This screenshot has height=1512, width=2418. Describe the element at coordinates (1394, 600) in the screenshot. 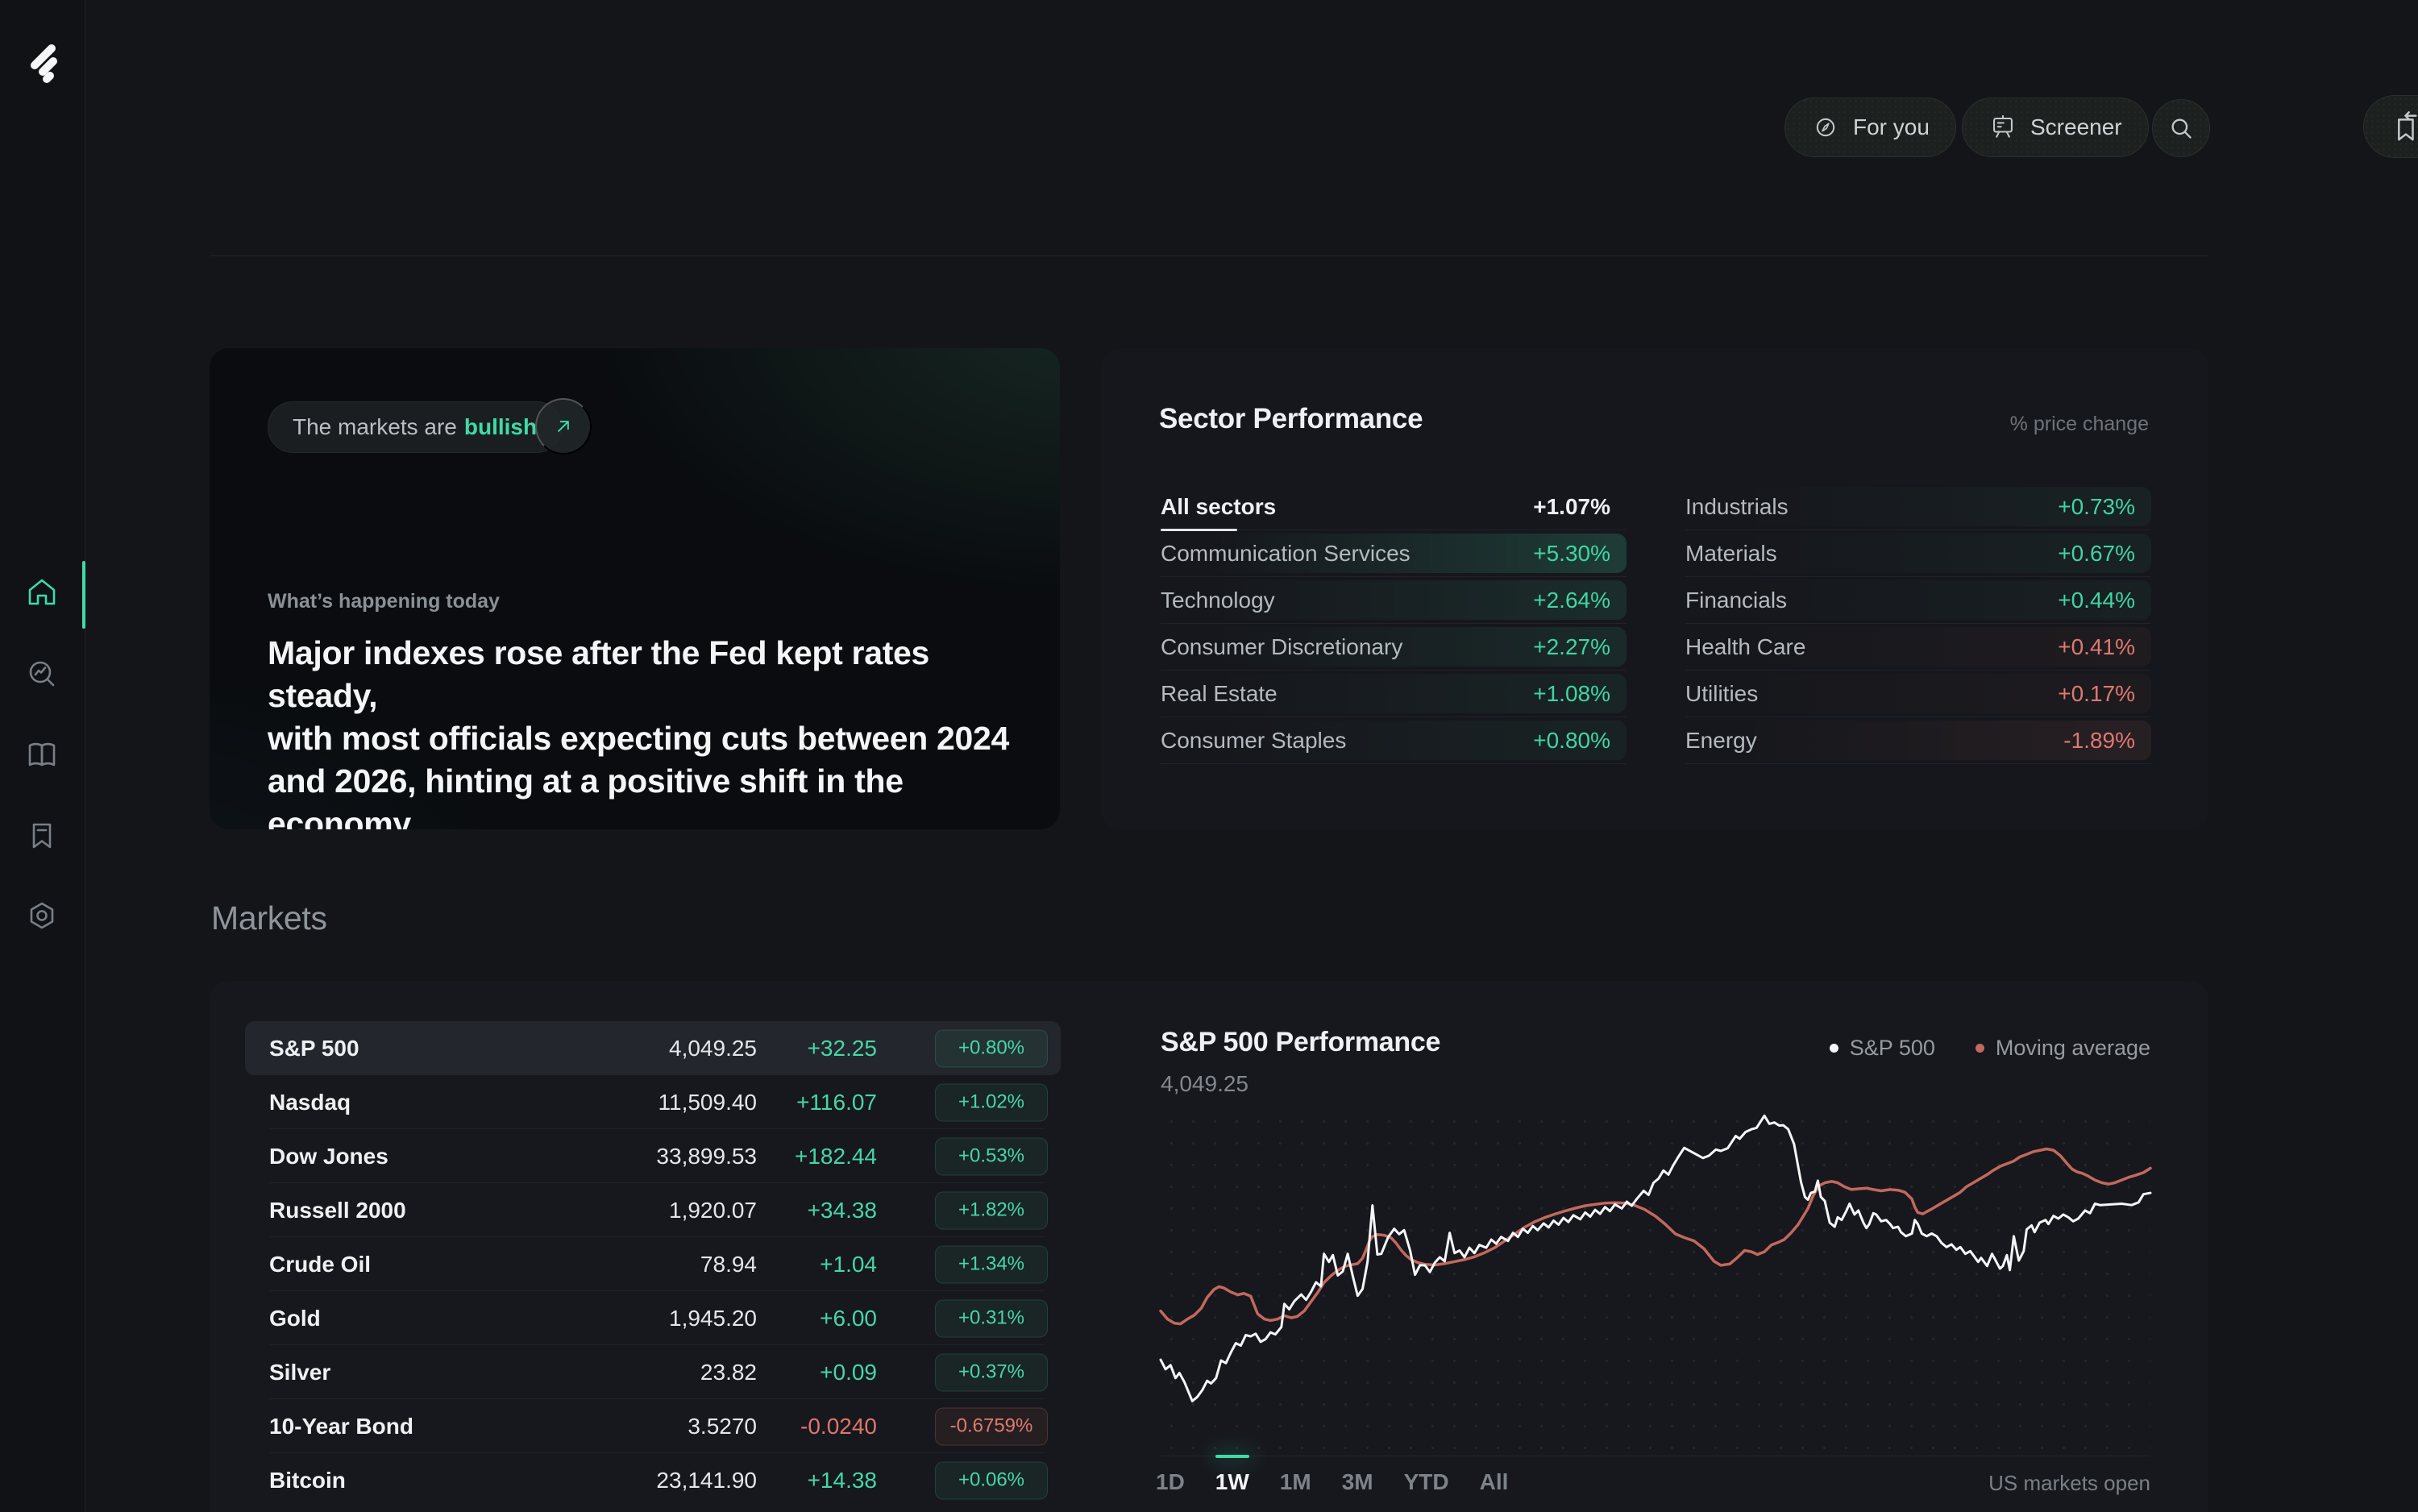

I see `sector-row: Technology +2.64%` at that location.